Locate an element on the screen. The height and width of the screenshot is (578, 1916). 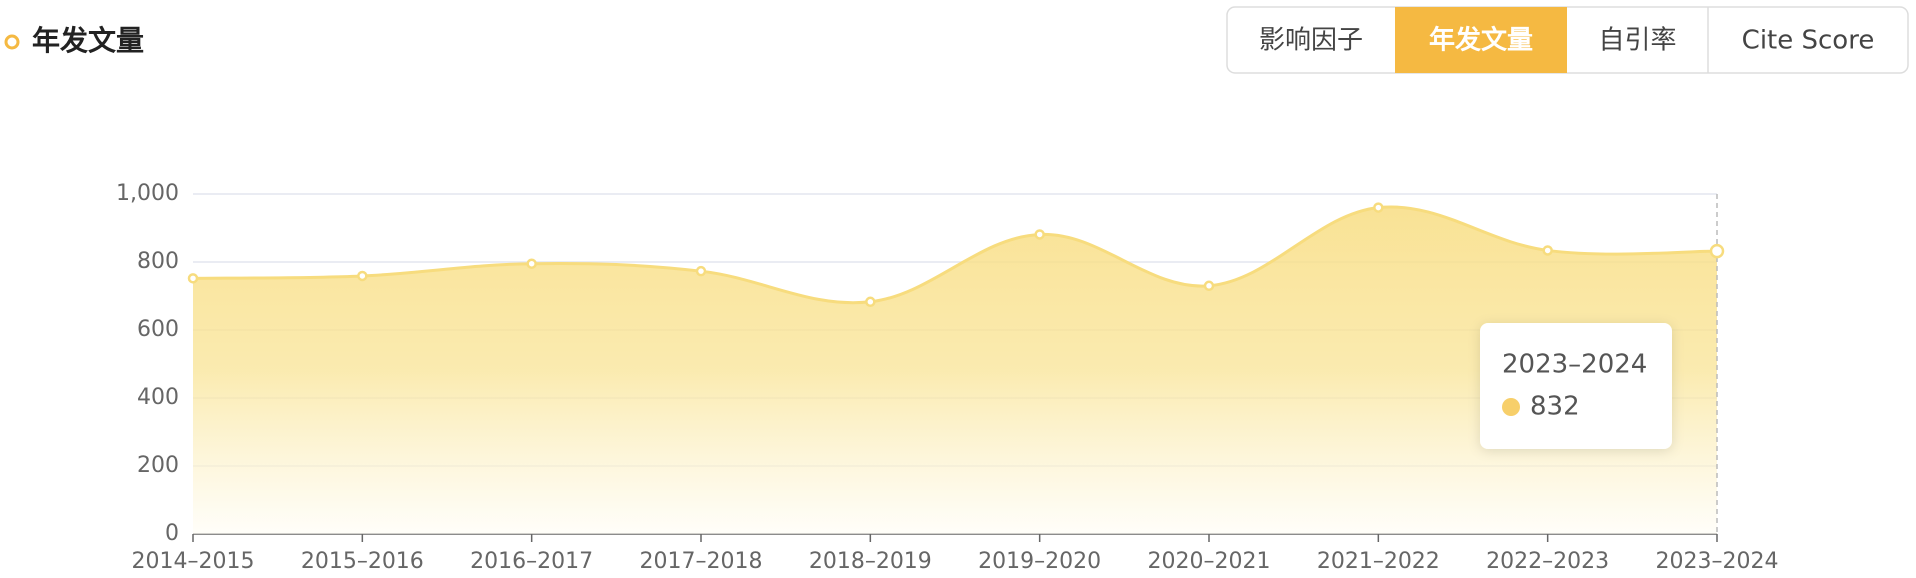
tooltip-box is located at coordinates (1576, 386).